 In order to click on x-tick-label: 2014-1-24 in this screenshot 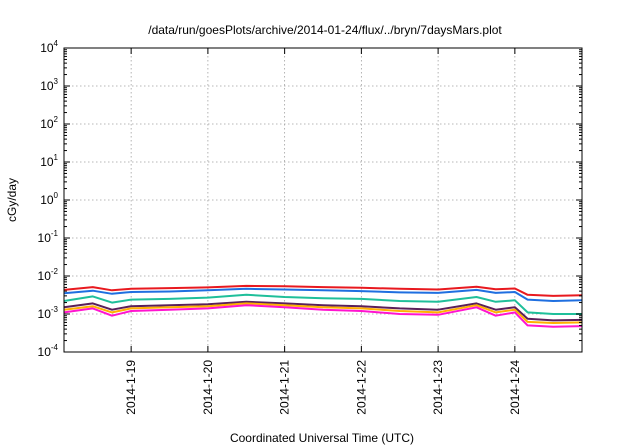, I will do `click(515, 387)`.